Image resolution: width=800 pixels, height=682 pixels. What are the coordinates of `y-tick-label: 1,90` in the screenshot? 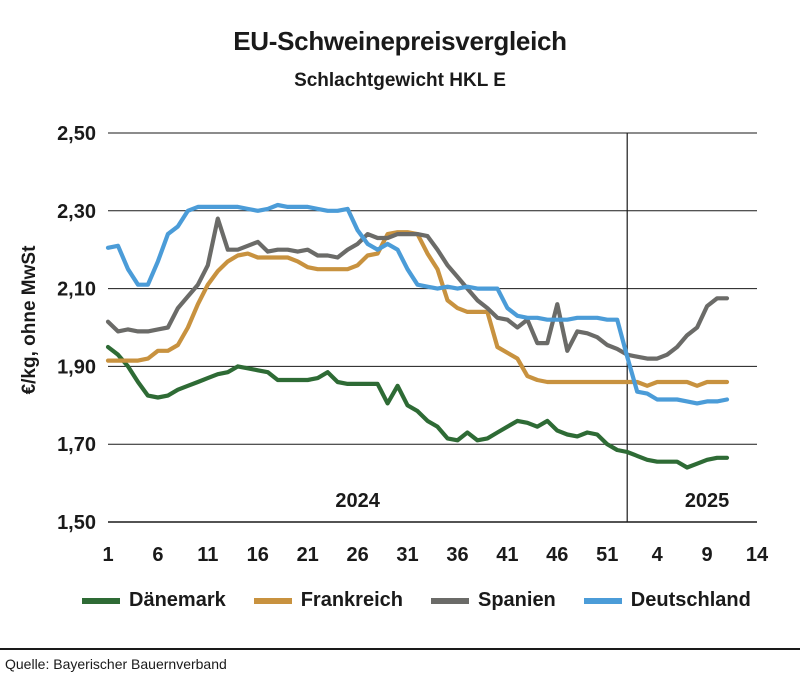 It's located at (76, 367).